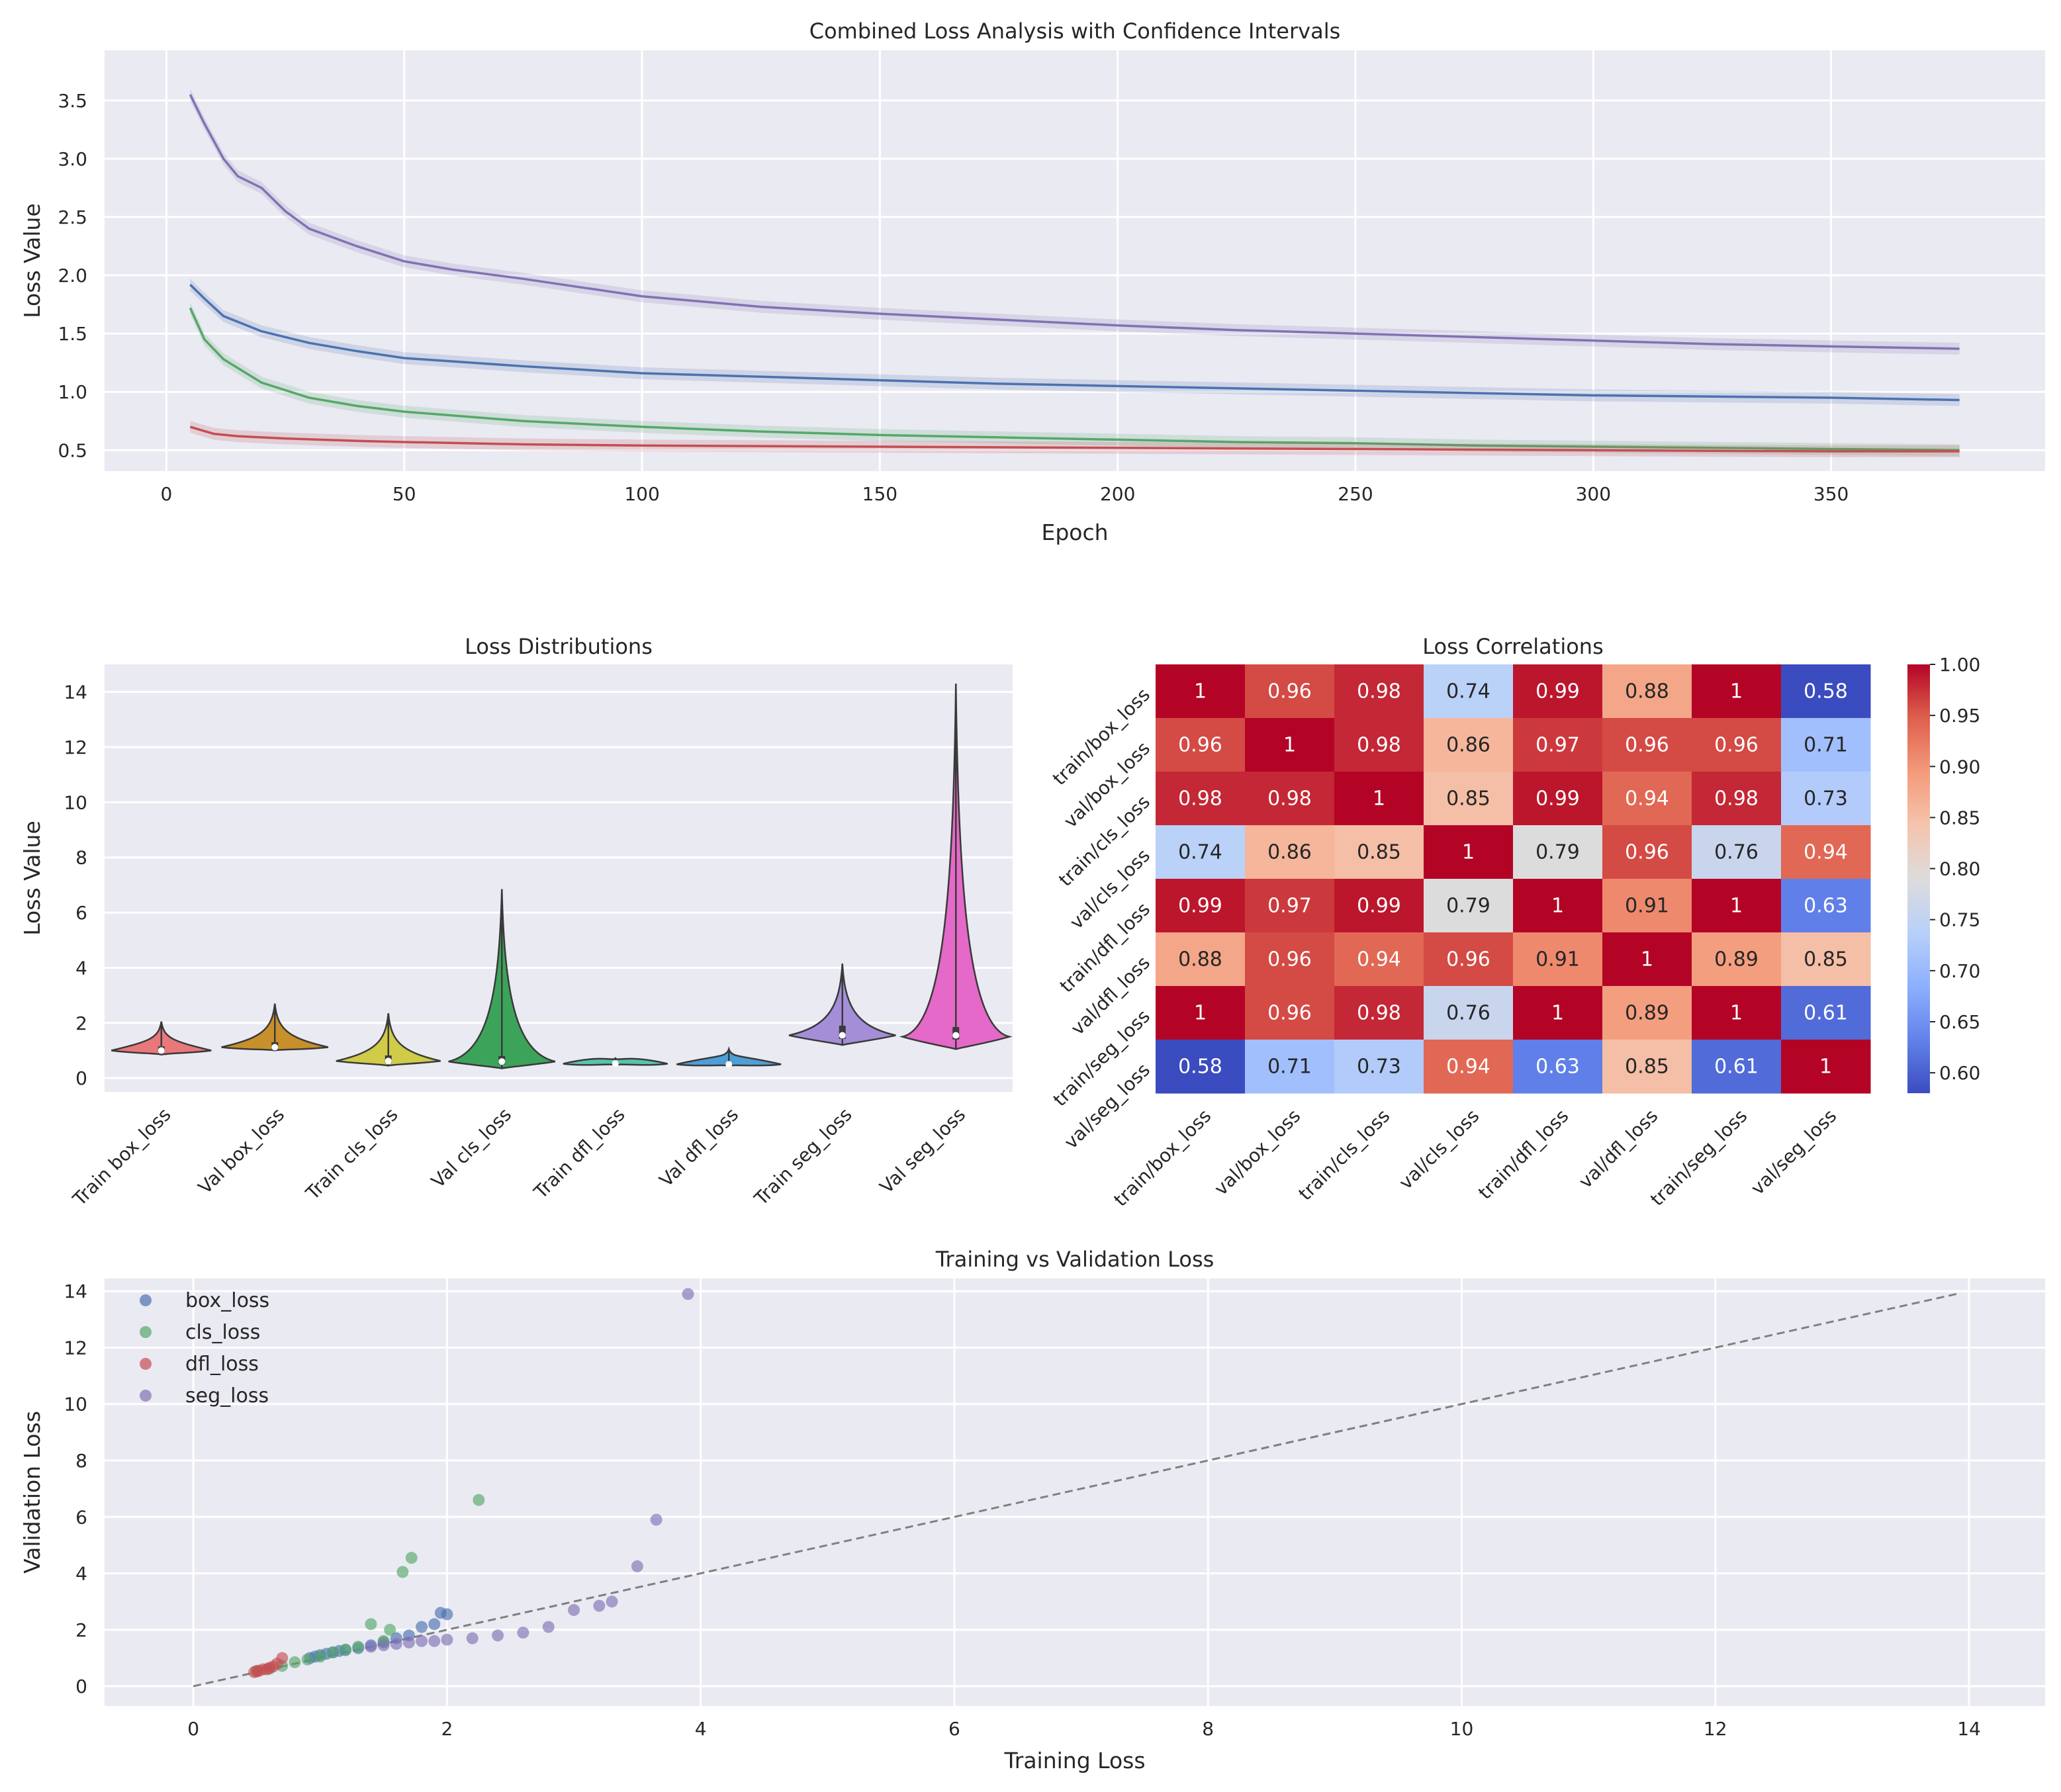 Image resolution: width=2061 pixels, height=1792 pixels. I want to click on x-tick-label: val/box_loss, so click(1257, 1152).